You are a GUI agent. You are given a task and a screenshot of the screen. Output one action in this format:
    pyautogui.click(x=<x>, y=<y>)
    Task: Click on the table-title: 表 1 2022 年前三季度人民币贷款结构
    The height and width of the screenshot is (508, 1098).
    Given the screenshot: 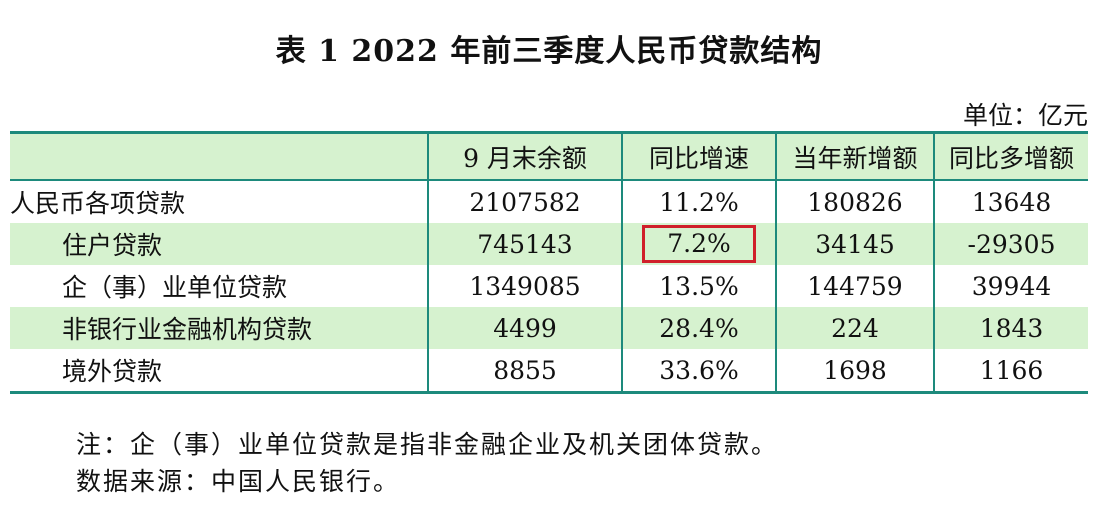 What is the action you would take?
    pyautogui.click(x=549, y=51)
    